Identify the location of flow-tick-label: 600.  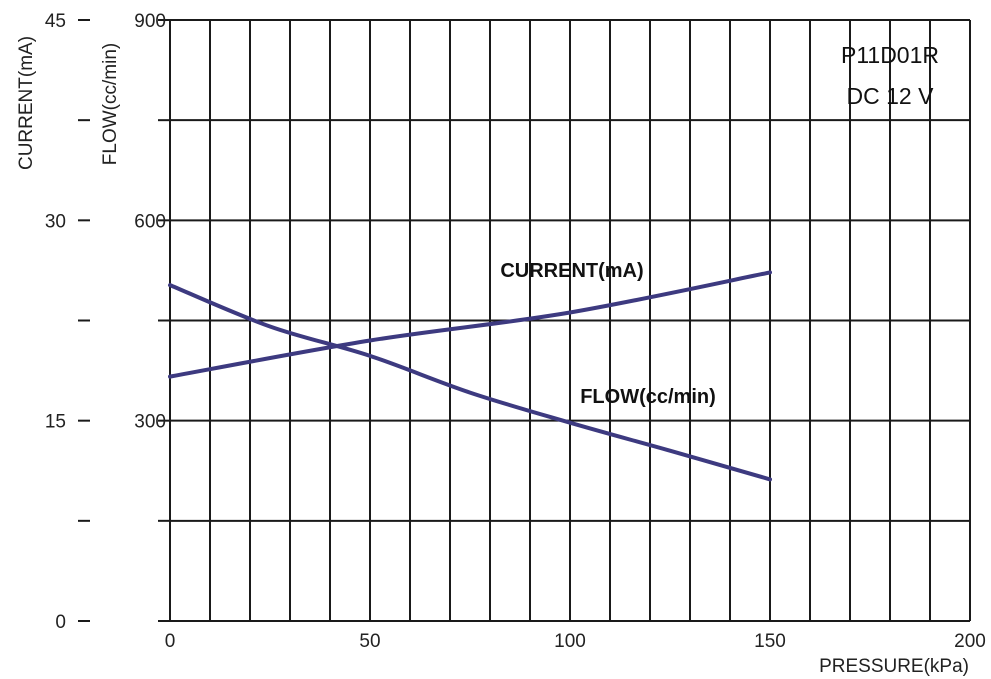
(150, 221).